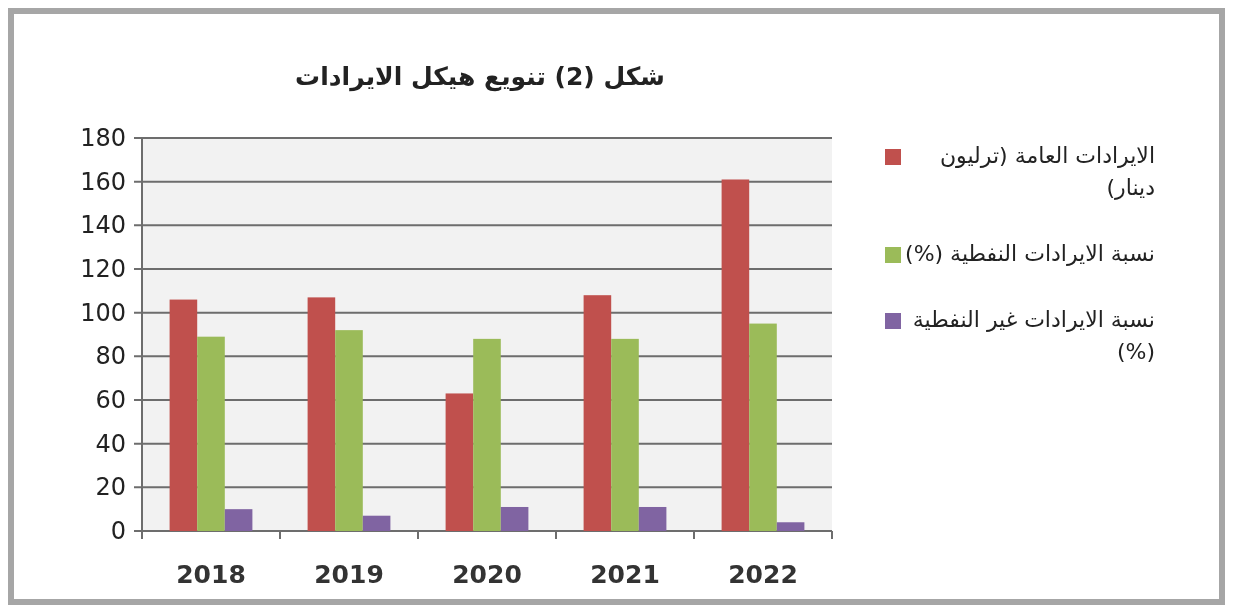 The height and width of the screenshot is (610, 1233). What do you see at coordinates (103, 138) in the screenshot?
I see `y-tick-label: 180` at bounding box center [103, 138].